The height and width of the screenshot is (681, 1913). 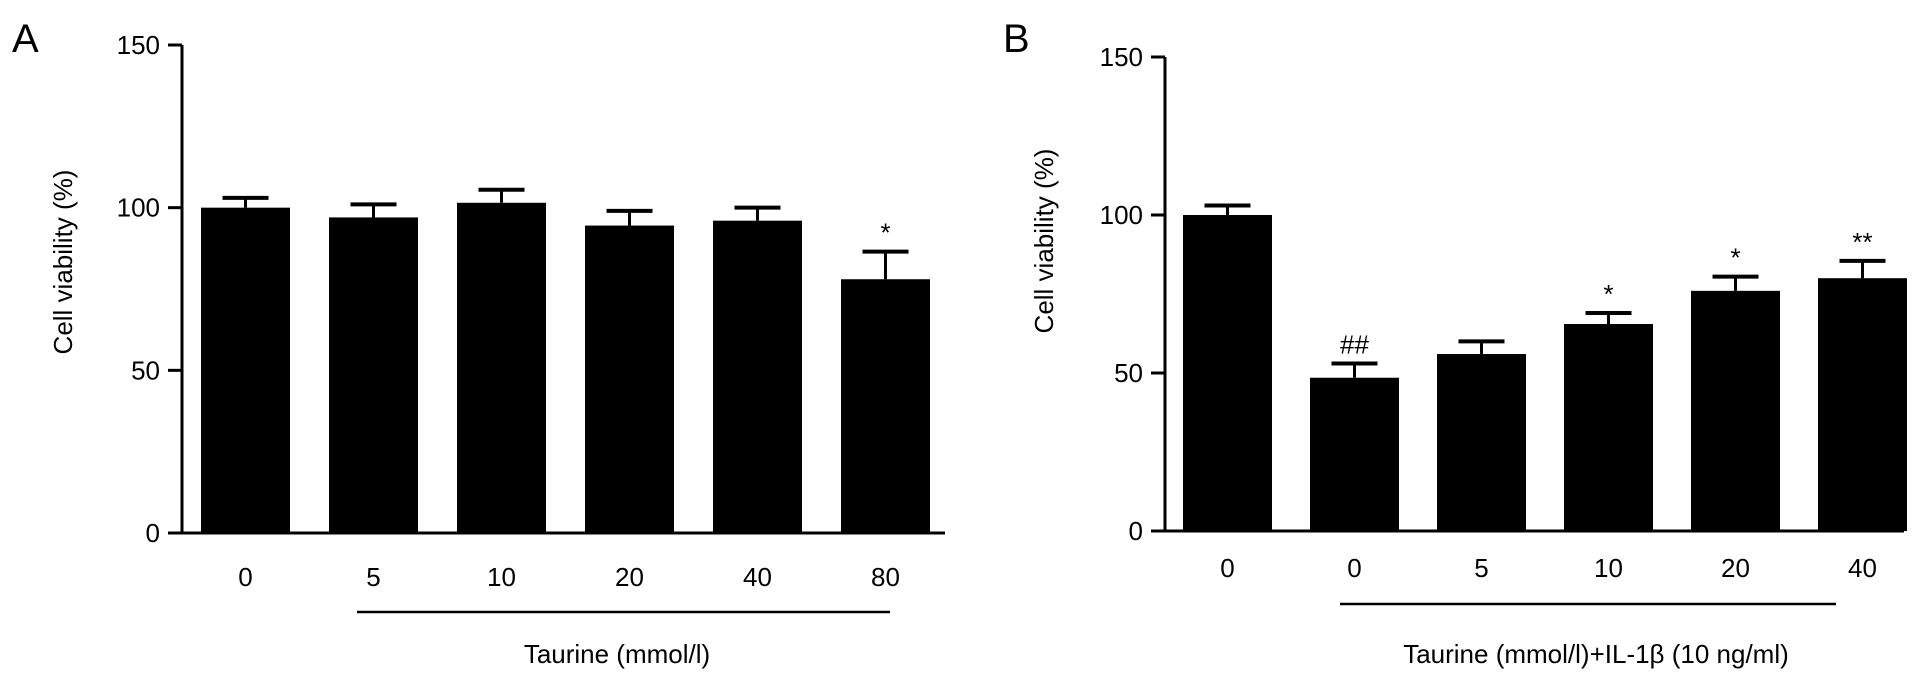 What do you see at coordinates (138, 208) in the screenshot?
I see `panel-a-y-tick-label: 100` at bounding box center [138, 208].